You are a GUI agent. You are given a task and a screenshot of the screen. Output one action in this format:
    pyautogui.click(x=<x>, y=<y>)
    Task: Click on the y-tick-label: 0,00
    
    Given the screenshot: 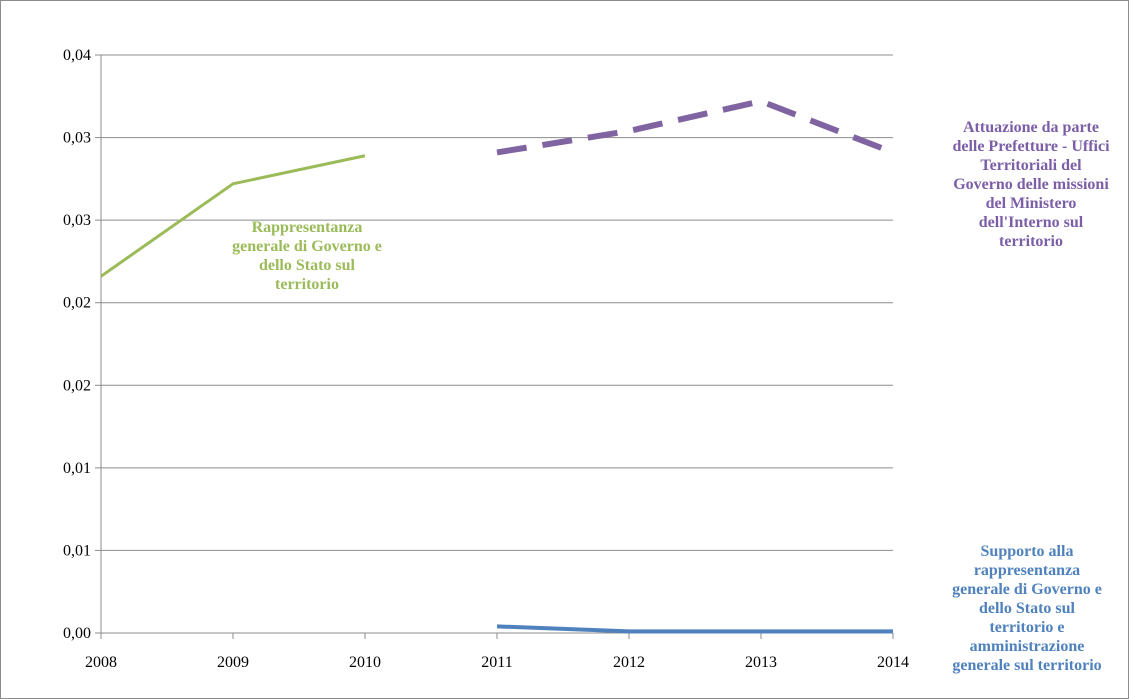 What is the action you would take?
    pyautogui.click(x=77, y=633)
    